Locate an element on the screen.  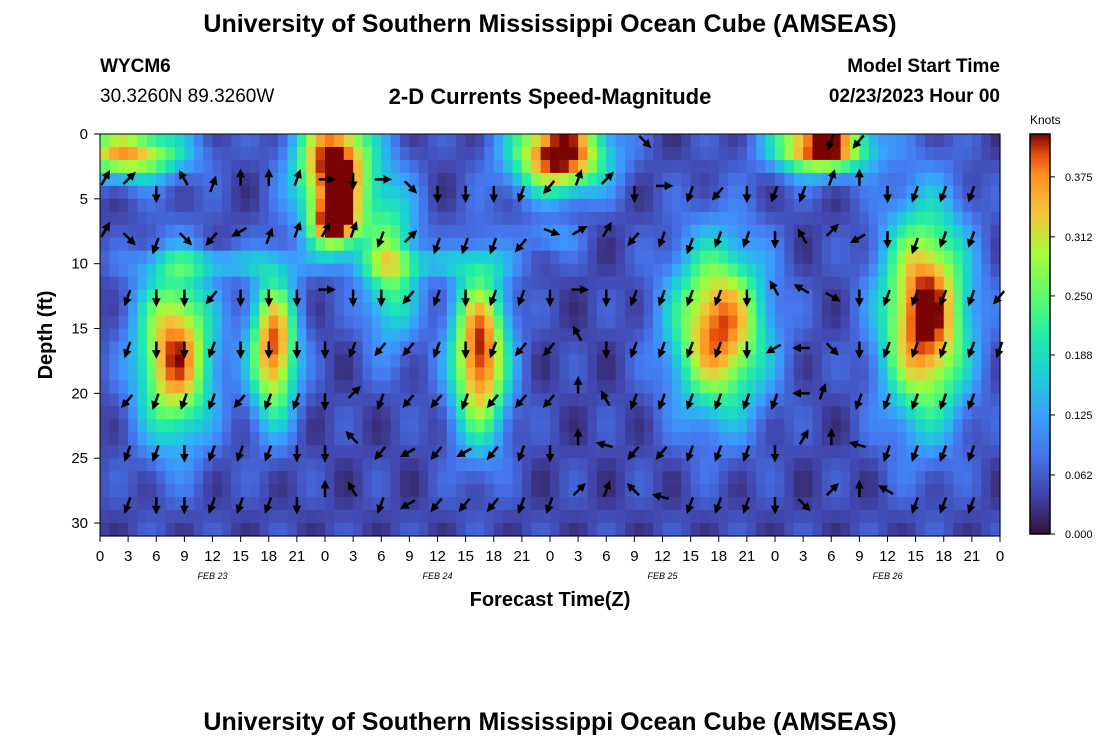
x-tick-label: 6 is located at coordinates (381, 556).